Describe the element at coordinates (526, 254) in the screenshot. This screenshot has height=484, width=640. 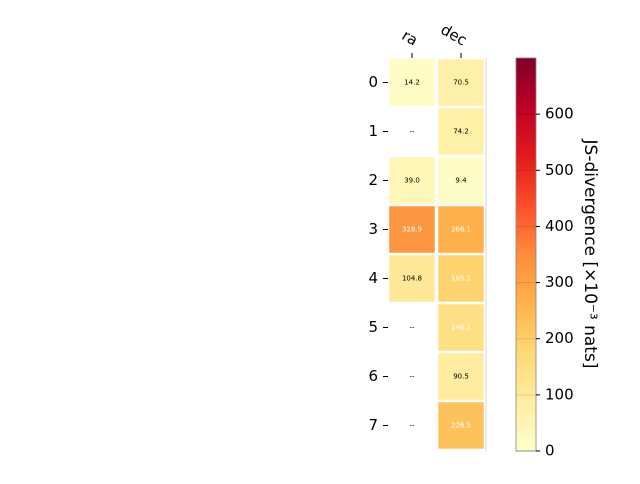
I see `colorbar-gradient` at that location.